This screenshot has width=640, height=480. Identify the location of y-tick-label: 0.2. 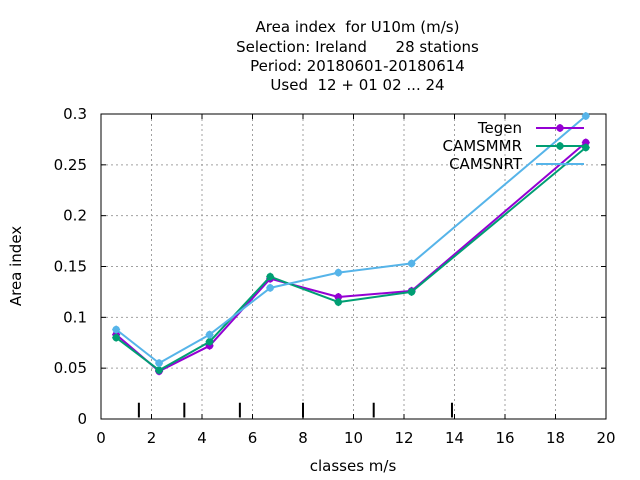
(75, 216).